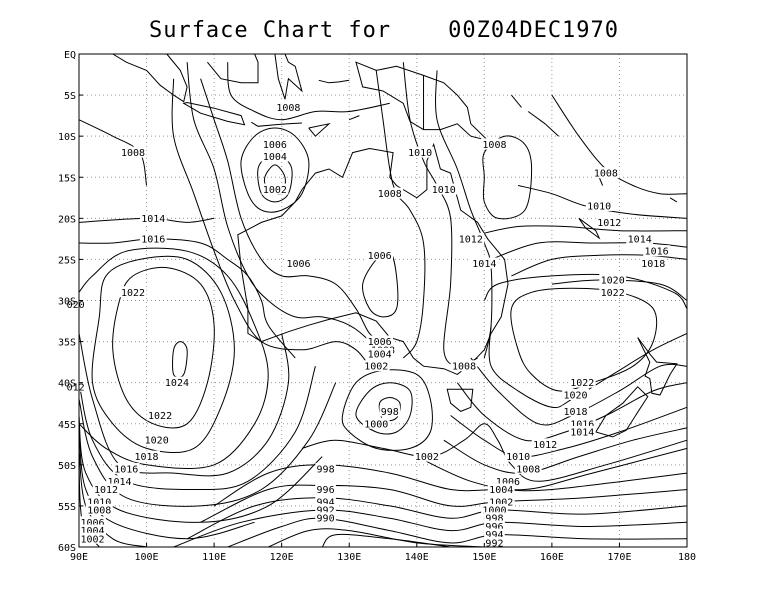  What do you see at coordinates (552, 557) in the screenshot?
I see `lon-tick-label: 160E` at bounding box center [552, 557].